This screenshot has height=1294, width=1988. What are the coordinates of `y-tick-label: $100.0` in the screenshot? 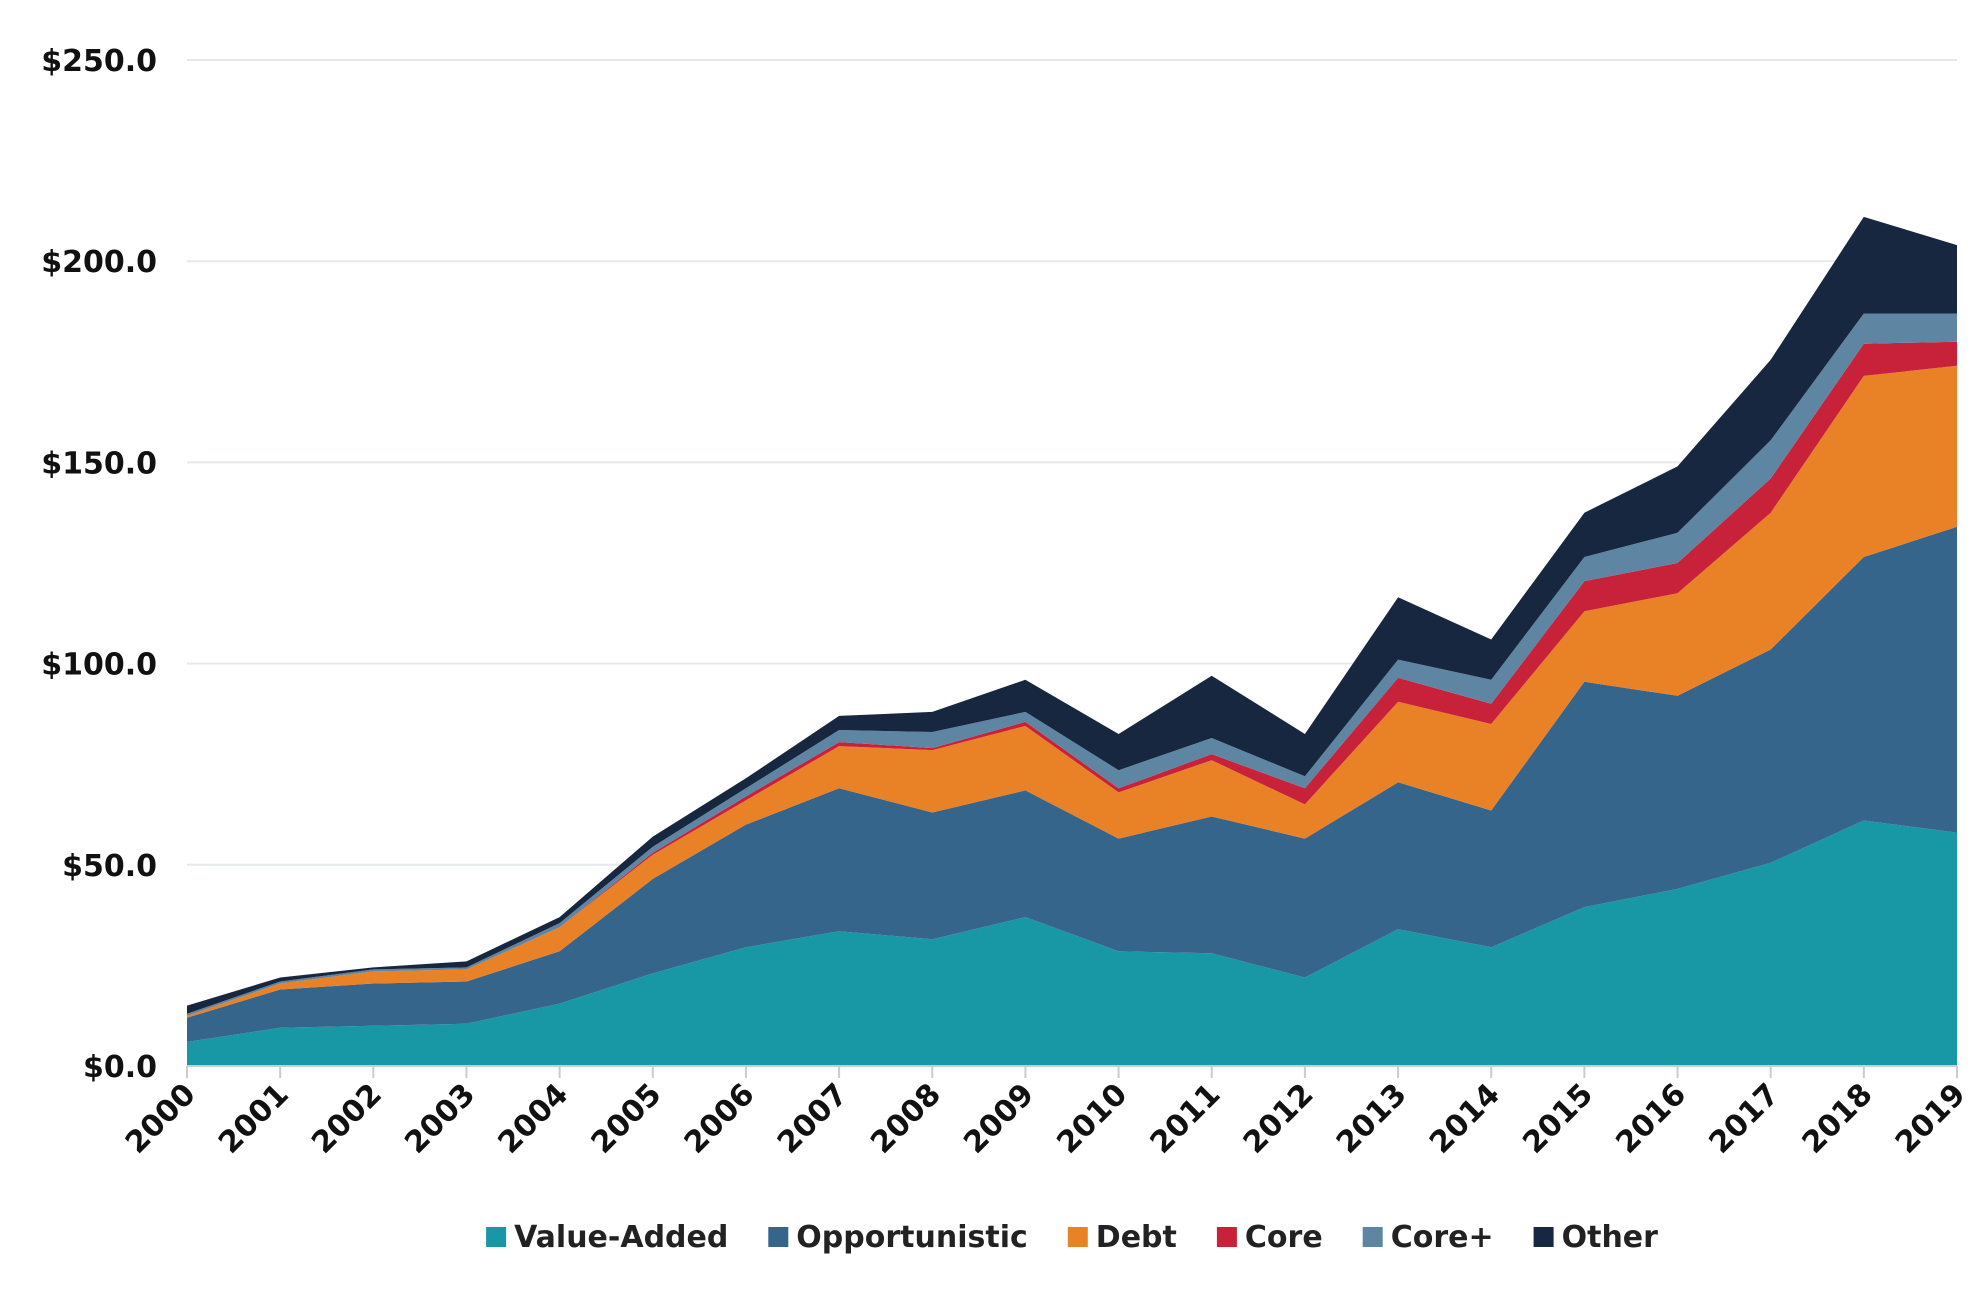 It's located at (99, 665).